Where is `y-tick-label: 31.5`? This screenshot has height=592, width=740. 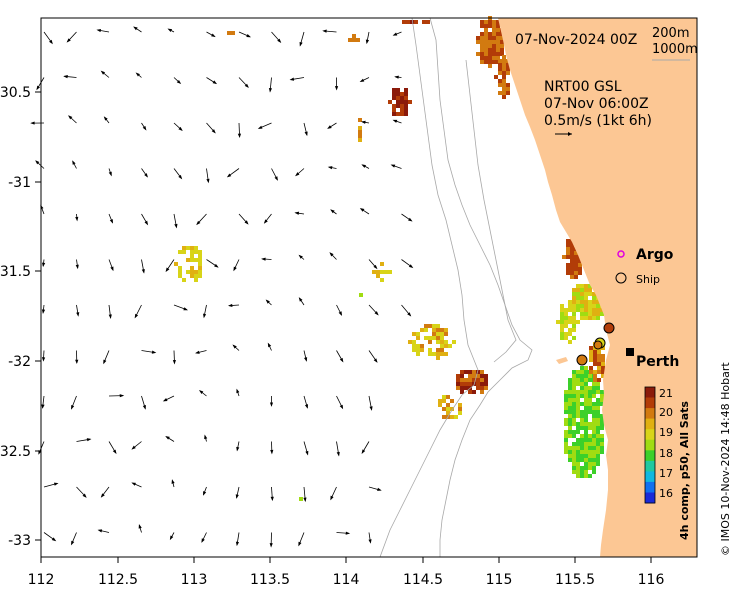 y-tick-label: 31.5 is located at coordinates (15, 272).